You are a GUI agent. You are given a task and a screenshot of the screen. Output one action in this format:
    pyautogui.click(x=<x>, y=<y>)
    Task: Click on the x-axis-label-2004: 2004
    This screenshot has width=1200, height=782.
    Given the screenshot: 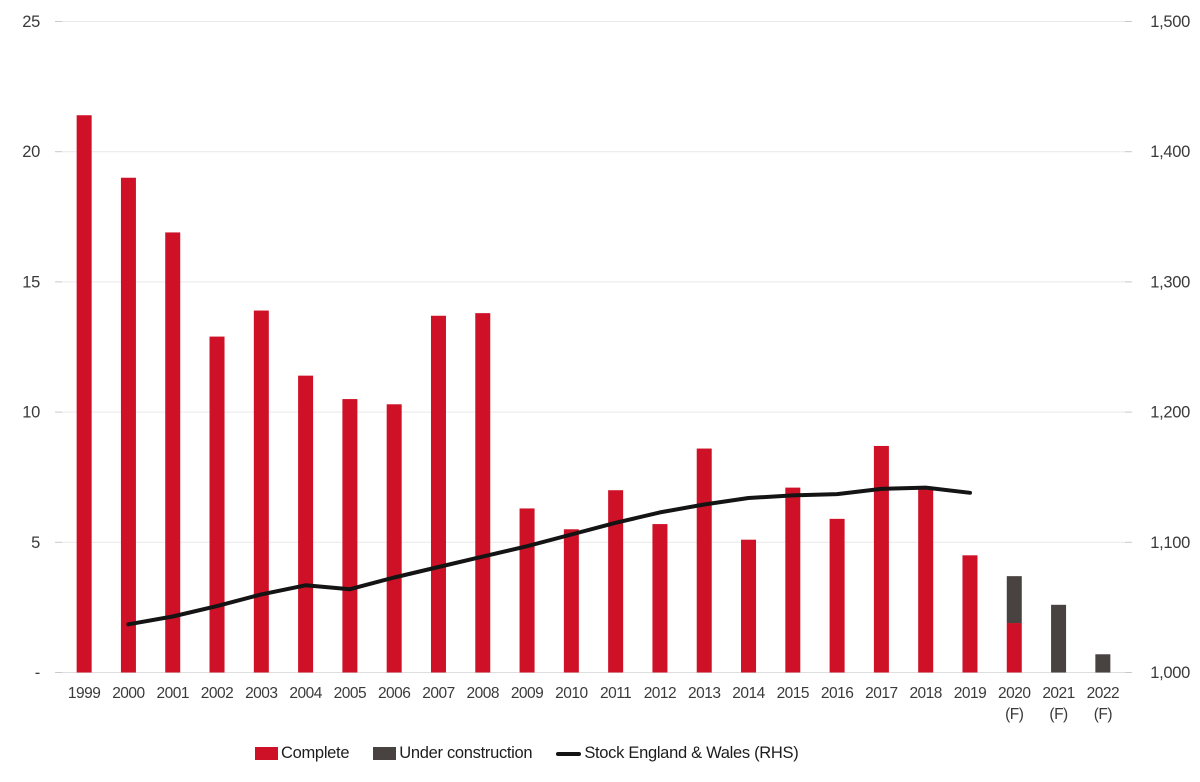 What is the action you would take?
    pyautogui.click(x=305, y=693)
    